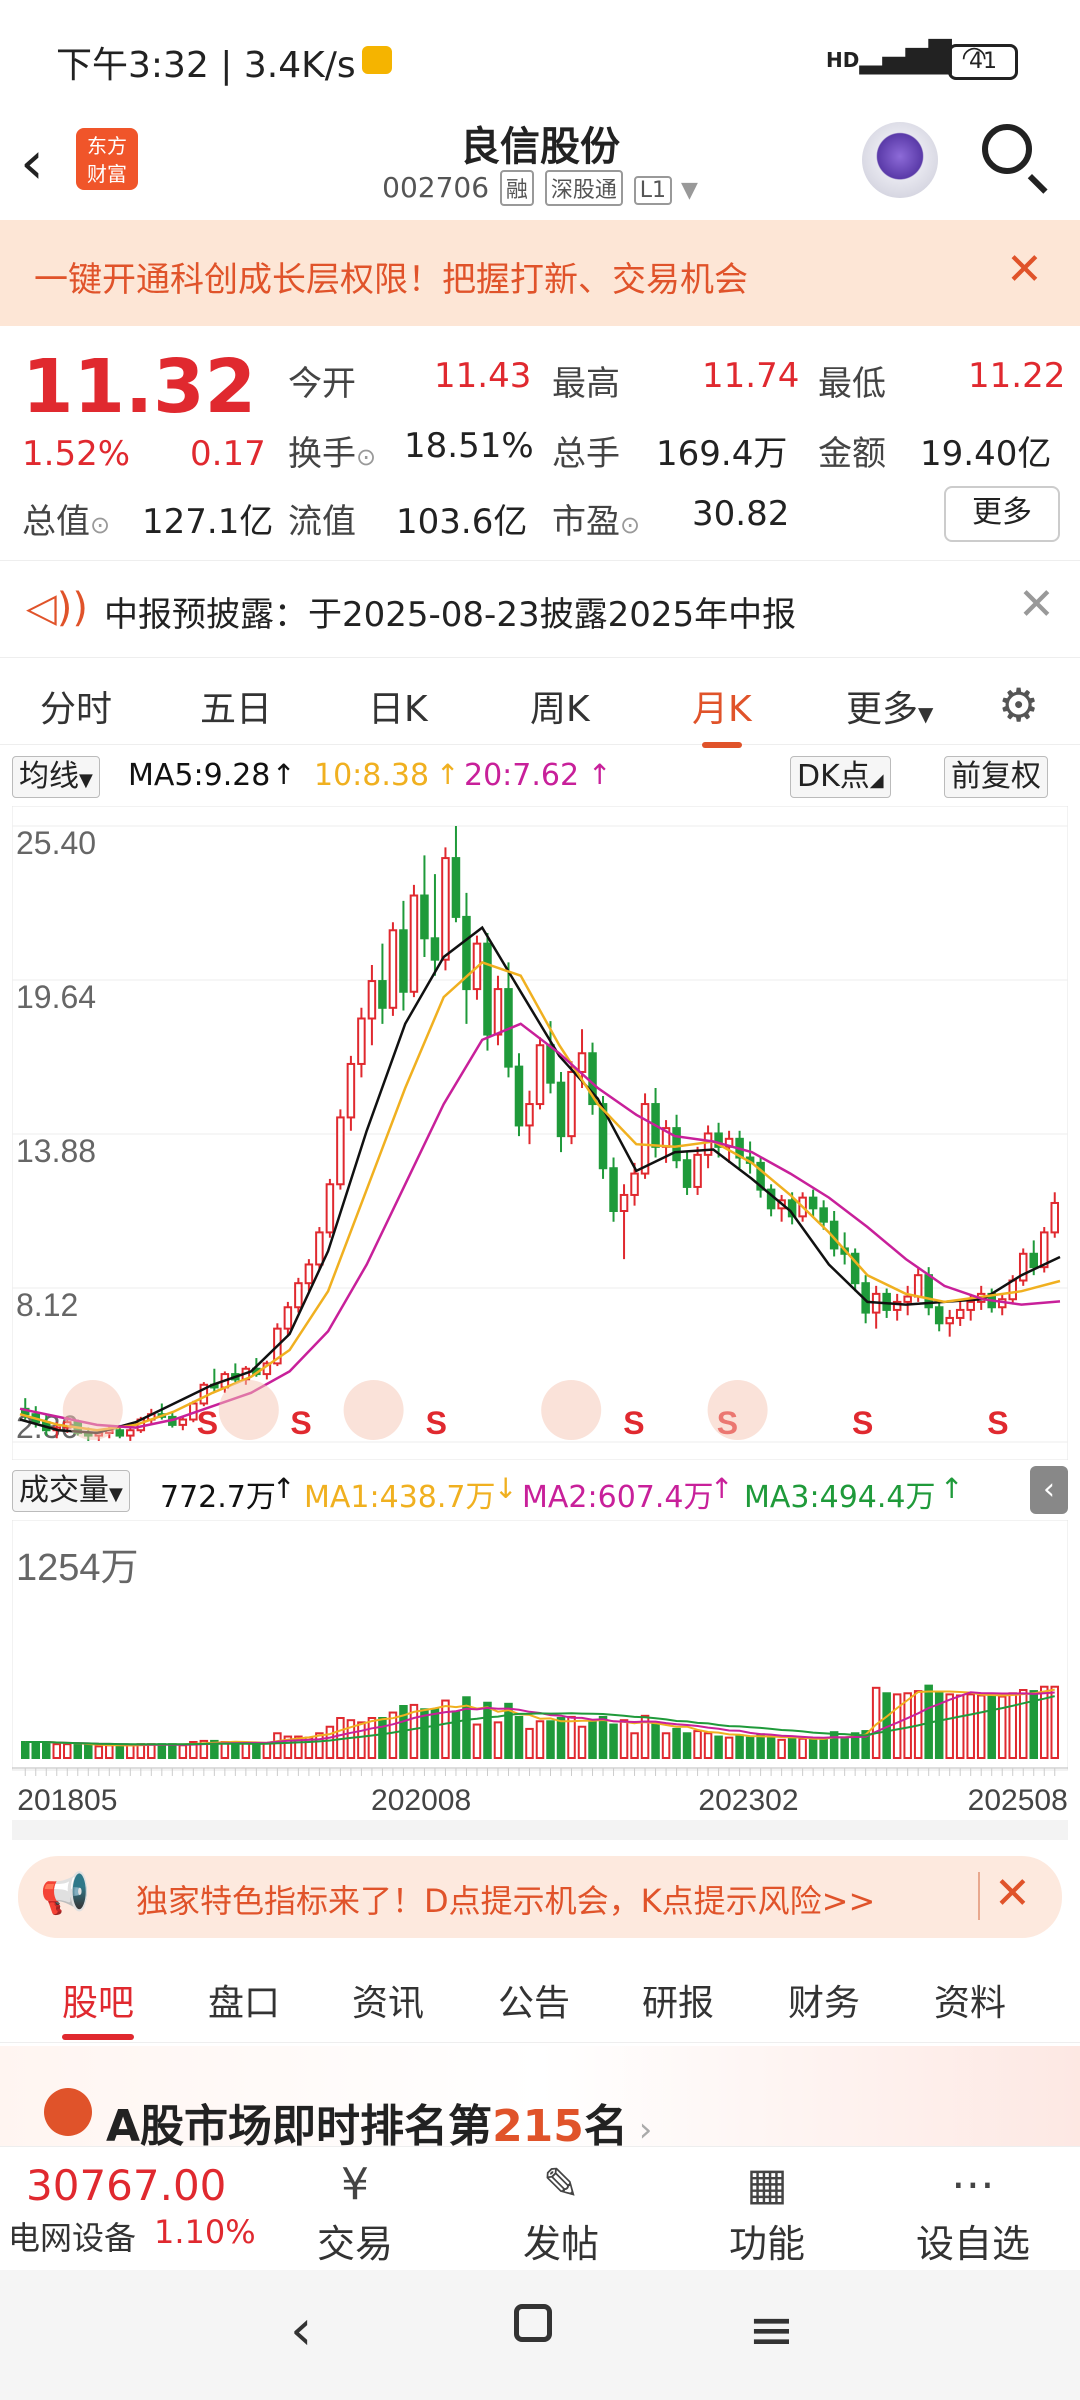 The image size is (1080, 2400). Describe the element at coordinates (722, 714) in the screenshot. I see `tab-monthly-k: 月K` at that location.